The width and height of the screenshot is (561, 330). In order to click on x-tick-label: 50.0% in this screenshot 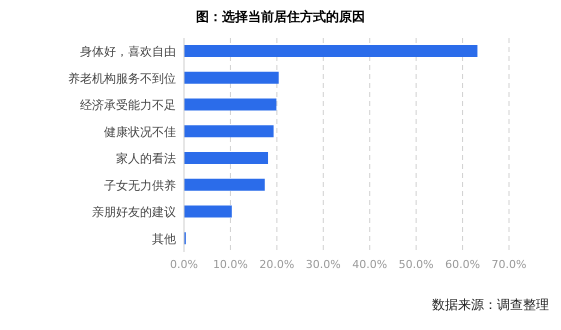, I will do `click(416, 264)`.